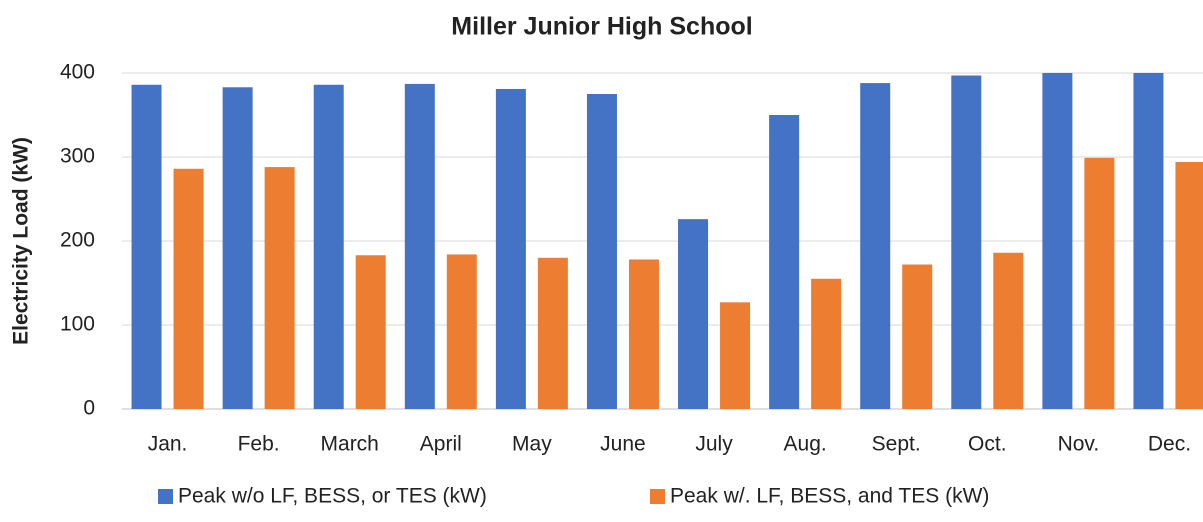  Describe the element at coordinates (714, 444) in the screenshot. I see `x-tick-label: July` at that location.